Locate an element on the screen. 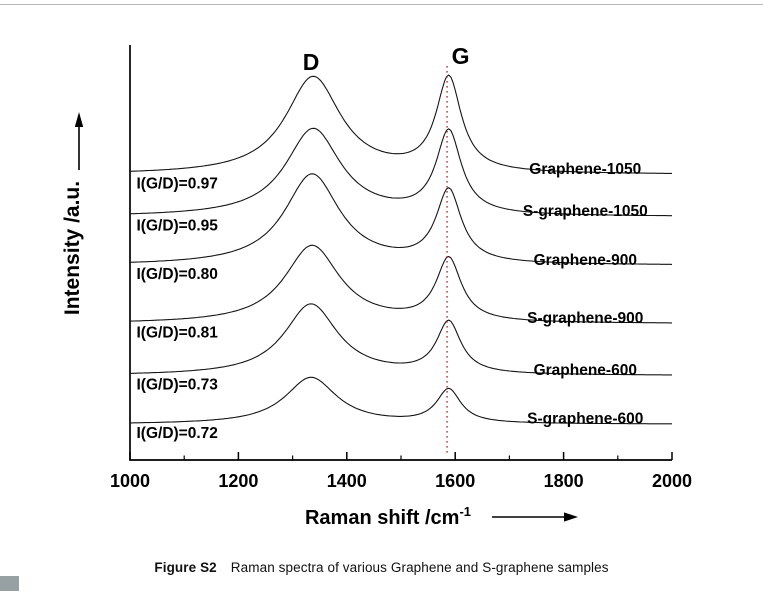  series-name-label: Graphene-900 is located at coordinates (585, 260).